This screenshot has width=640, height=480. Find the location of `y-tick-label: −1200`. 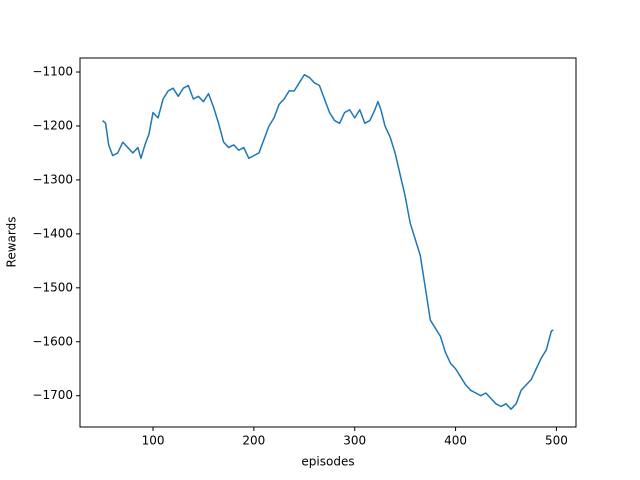

y-tick-label: −1200 is located at coordinates (52, 125).